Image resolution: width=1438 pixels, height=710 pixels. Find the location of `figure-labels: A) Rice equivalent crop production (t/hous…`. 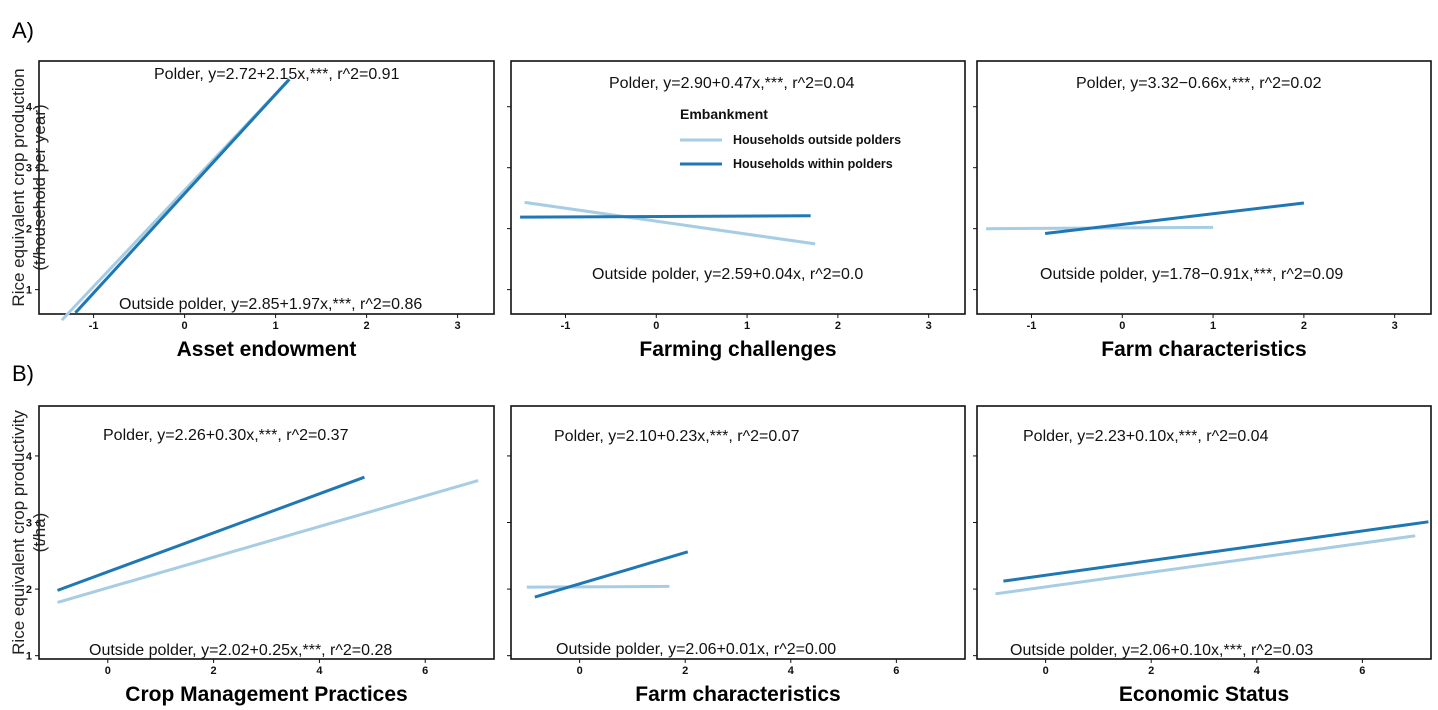

figure-labels: A) Rice equivalent crop production (t/hous… is located at coordinates (29, 336).